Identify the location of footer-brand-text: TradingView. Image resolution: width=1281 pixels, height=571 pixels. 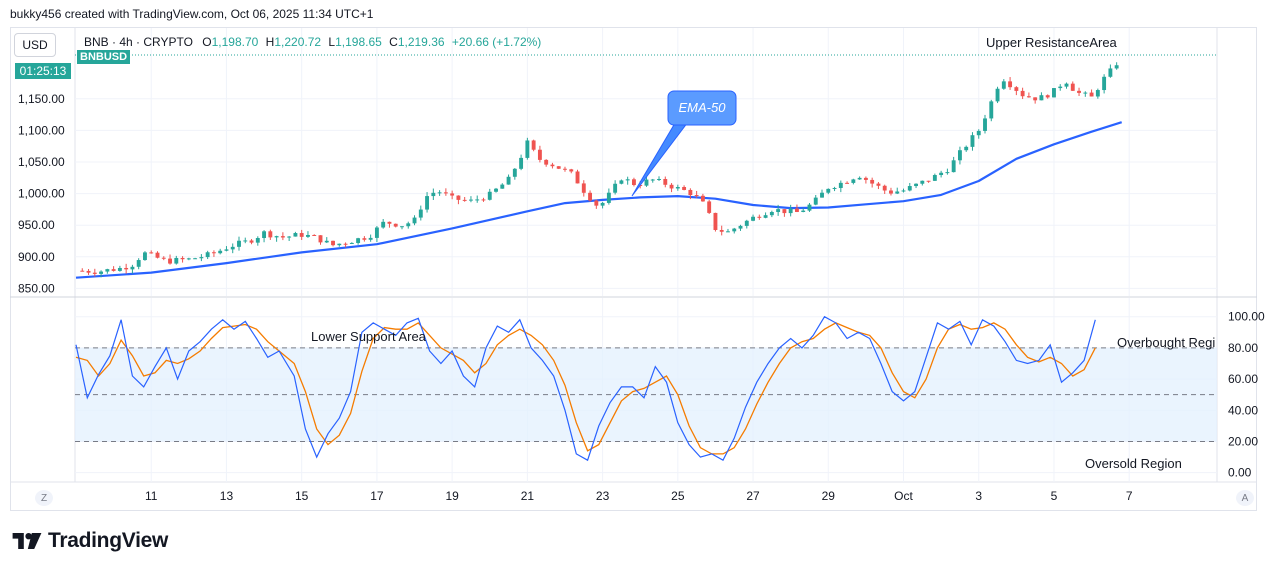
(108, 540).